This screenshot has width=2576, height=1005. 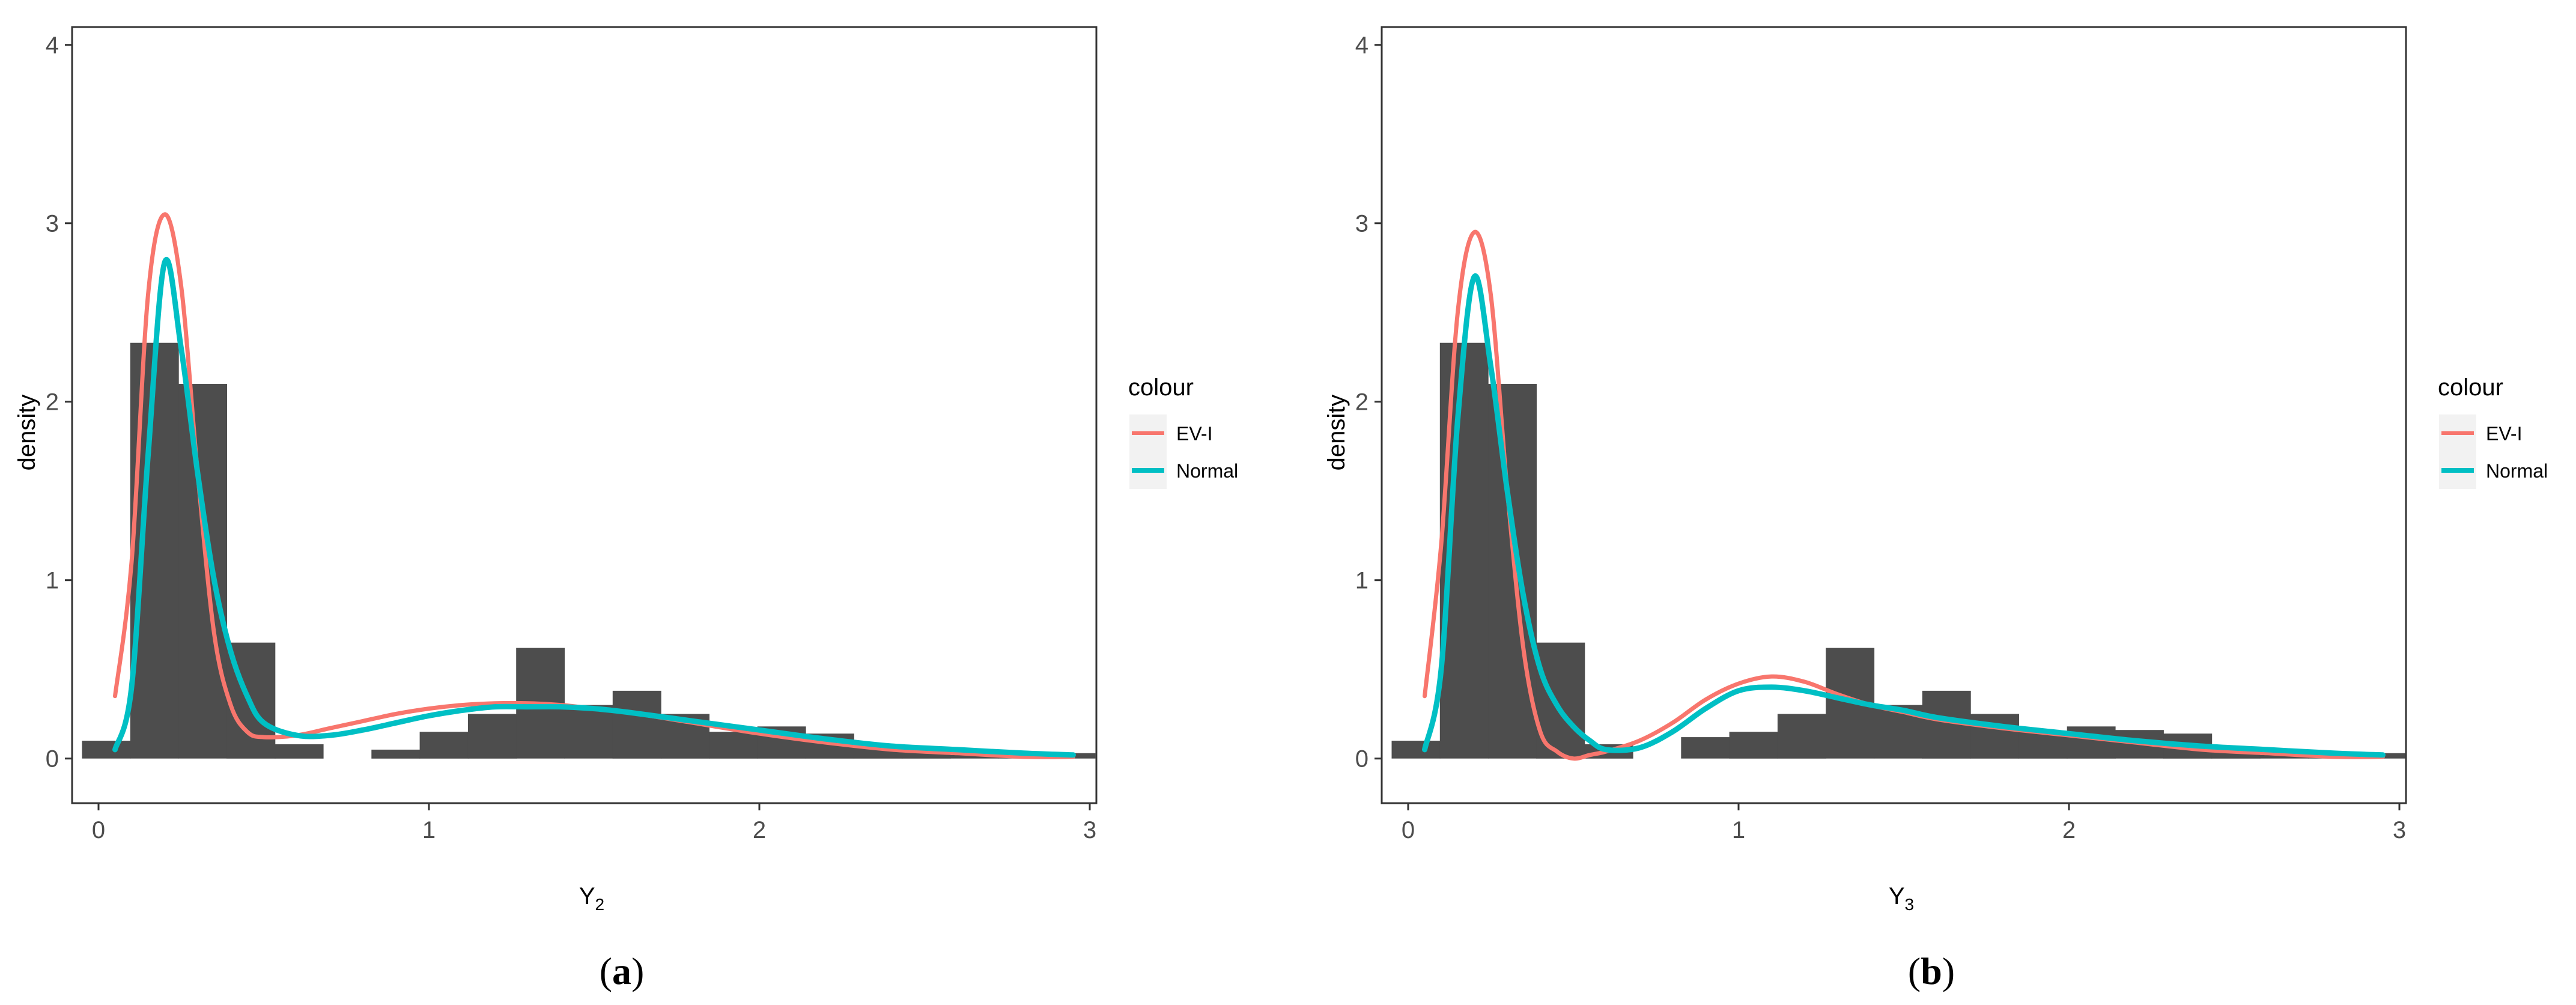 I want to click on legend-b: colour EV-I Normal, so click(x=2493, y=431).